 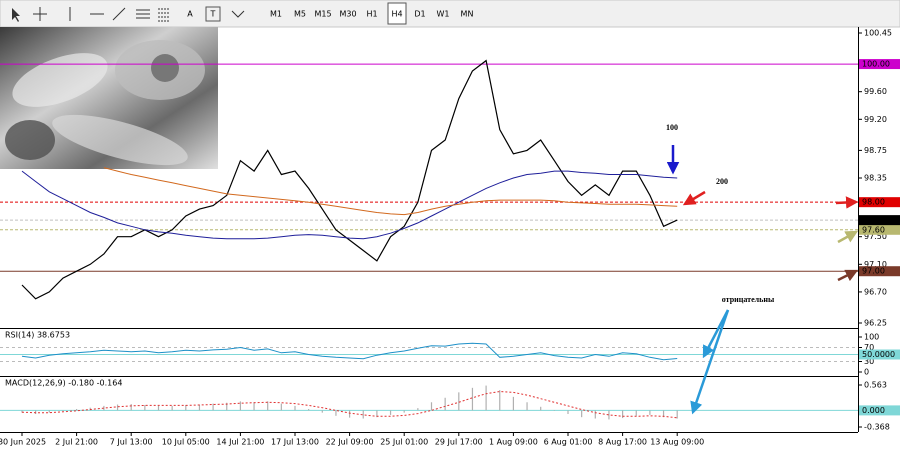 I want to click on fibo-icon, so click(x=164, y=15).